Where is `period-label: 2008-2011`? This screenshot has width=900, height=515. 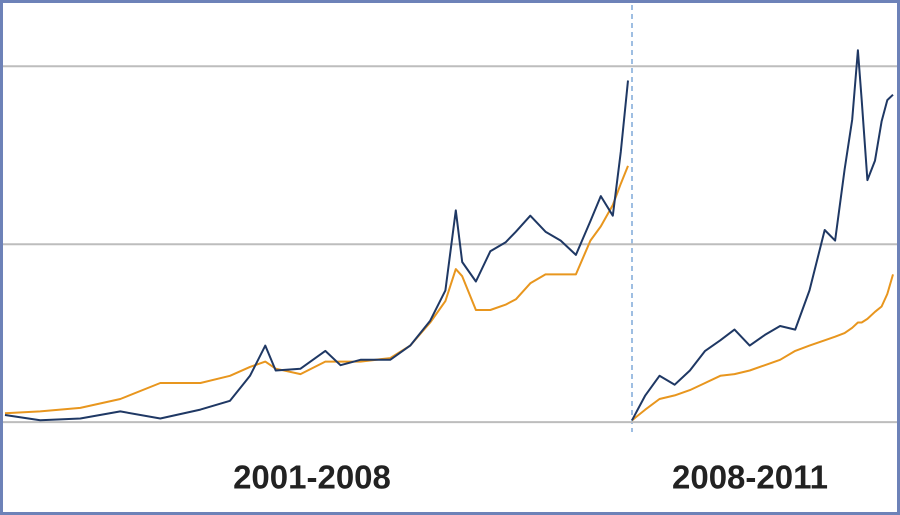 period-label: 2008-2011 is located at coordinates (750, 477).